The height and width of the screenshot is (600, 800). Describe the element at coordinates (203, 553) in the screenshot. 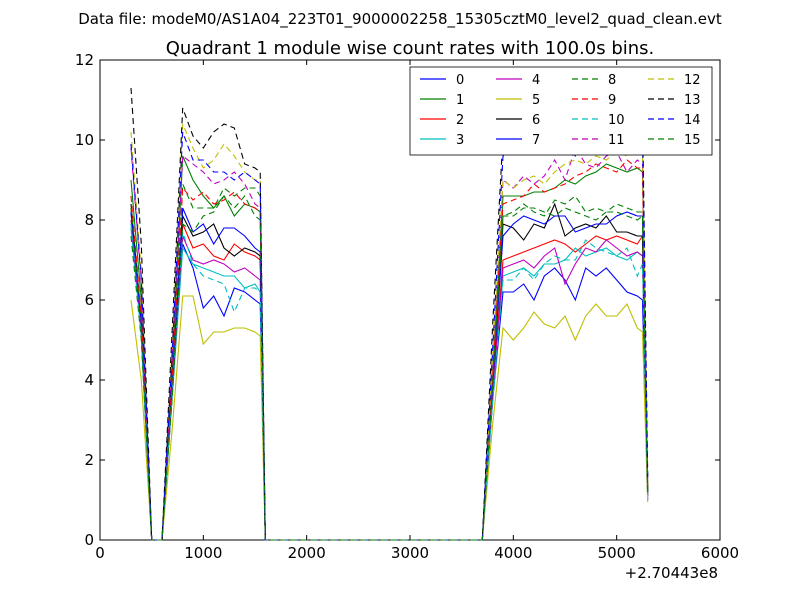

I see `x-tick-label: 1000` at that location.